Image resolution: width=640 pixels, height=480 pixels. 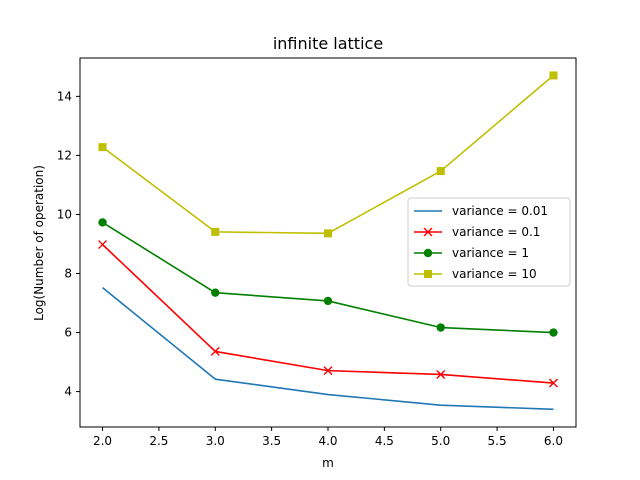 I want to click on y-axis-label: Log(Number of operation), so click(x=39, y=243).